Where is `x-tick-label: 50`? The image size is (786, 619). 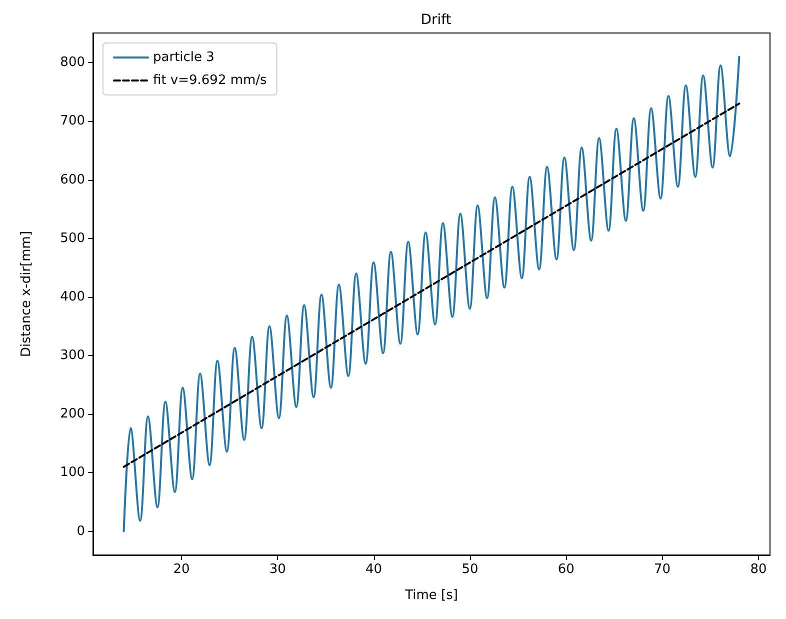 x-tick-label: 50 is located at coordinates (470, 569).